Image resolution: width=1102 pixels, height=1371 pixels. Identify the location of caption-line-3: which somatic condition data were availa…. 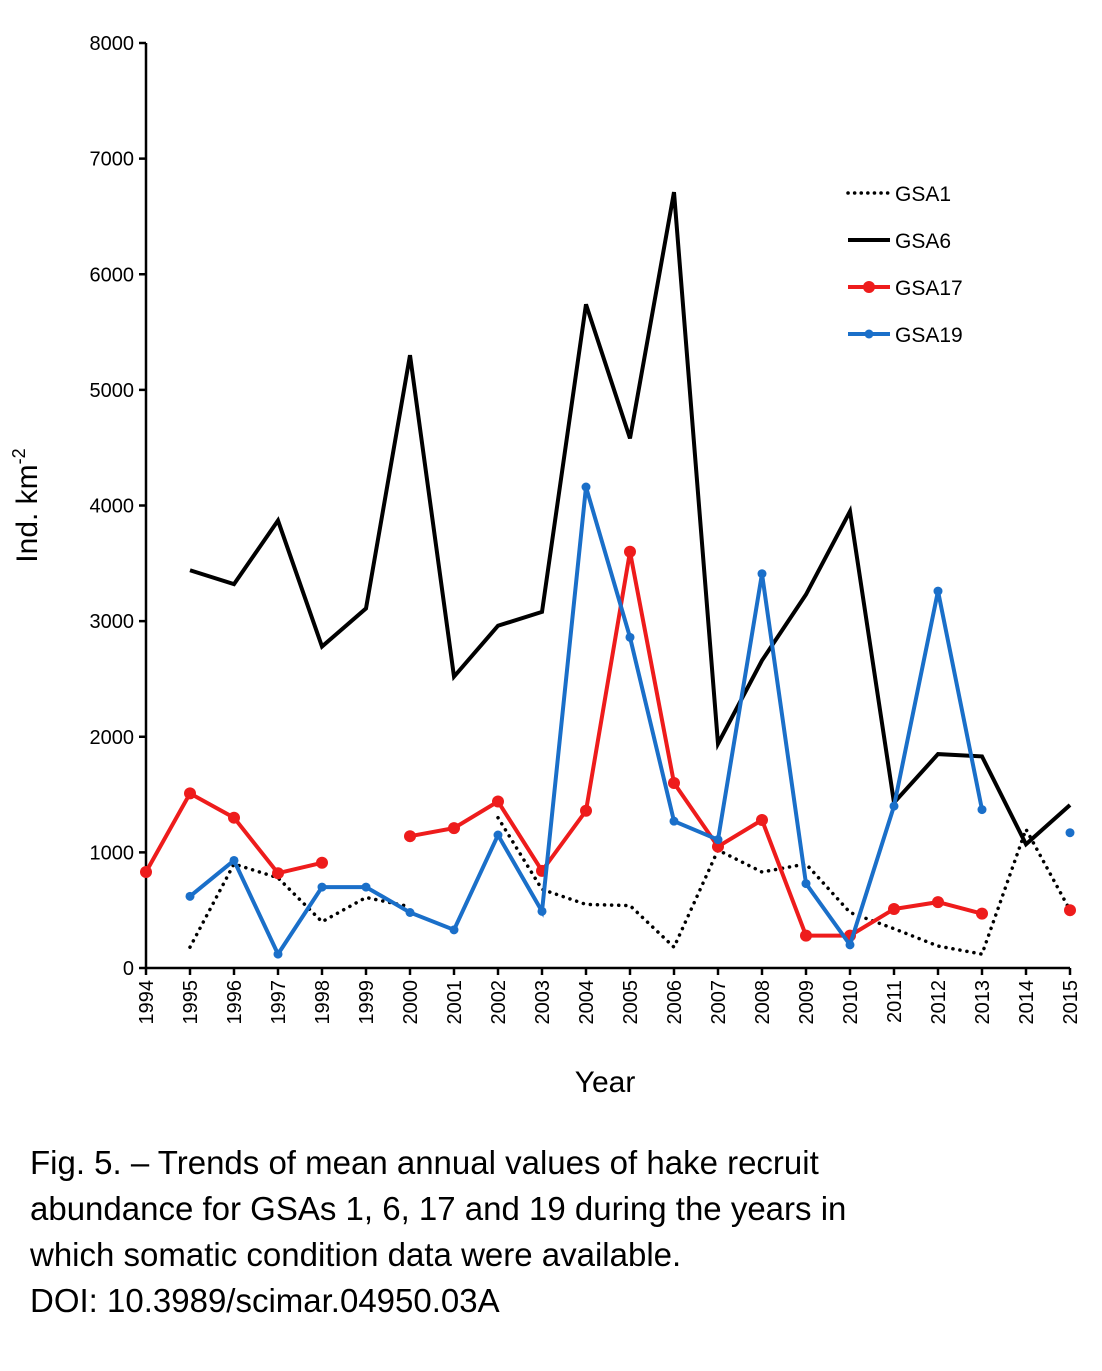
(356, 1254).